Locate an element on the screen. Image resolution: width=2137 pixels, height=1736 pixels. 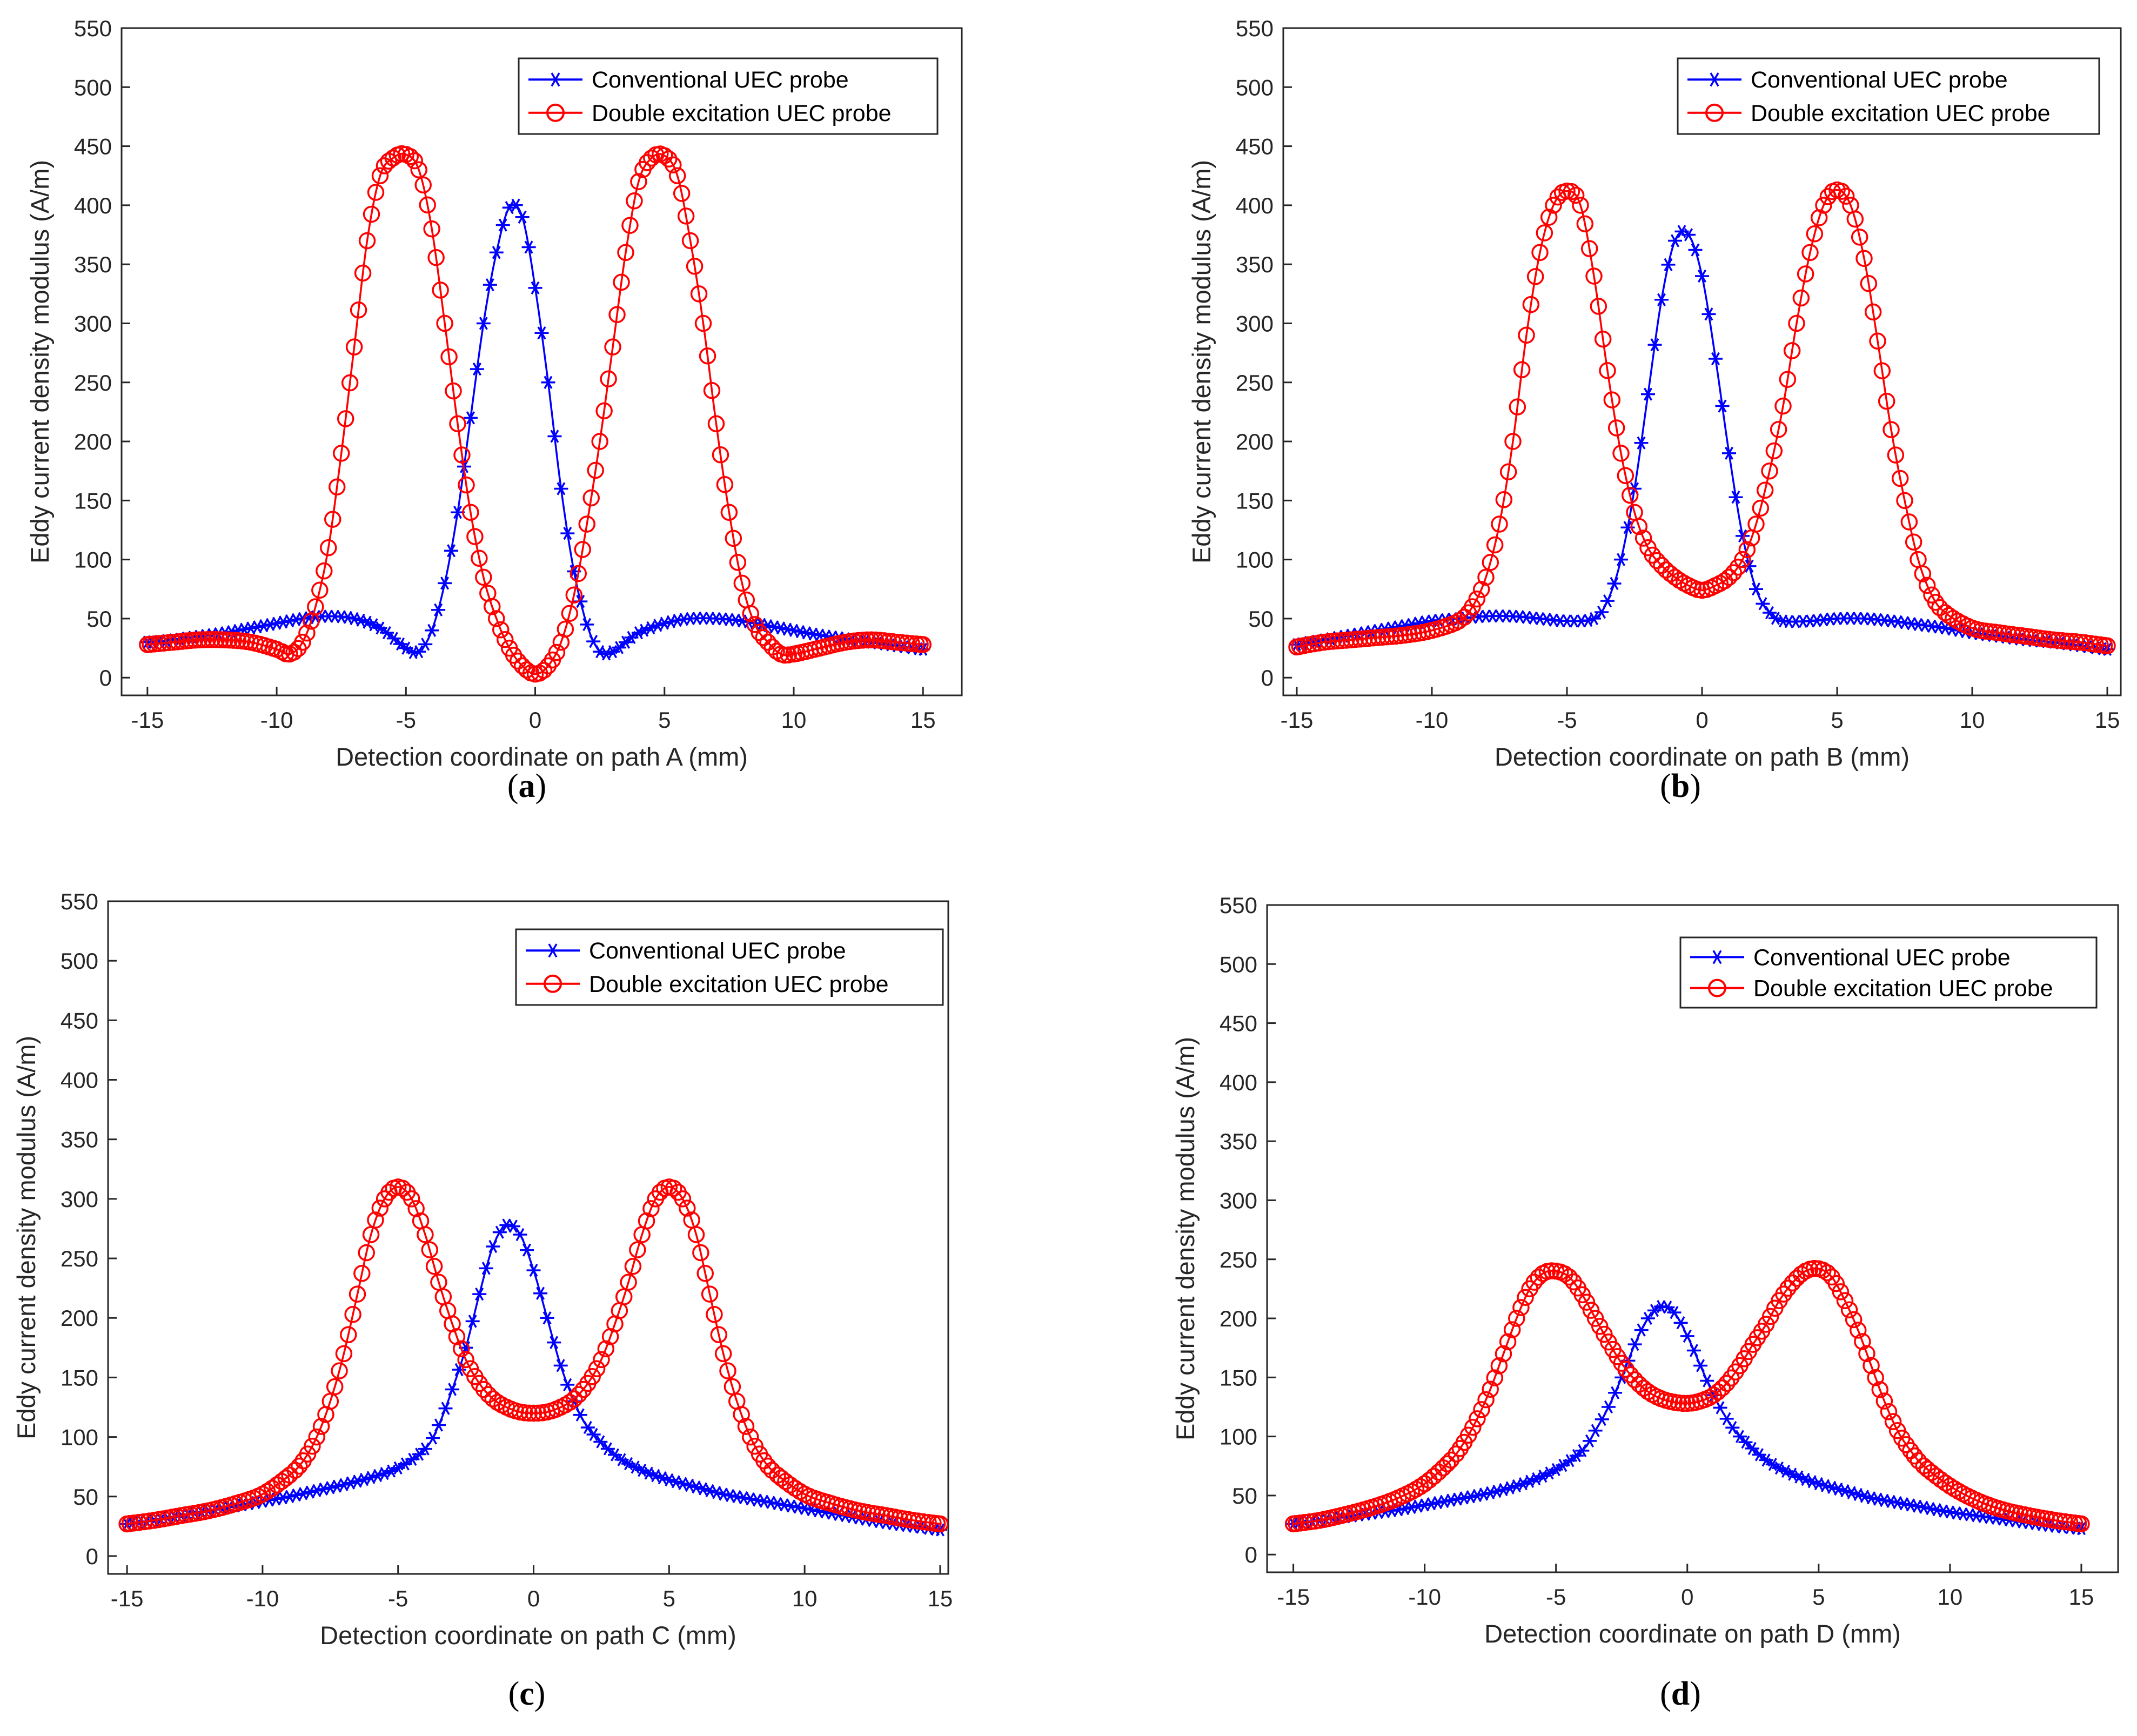
x-tick-label: -10 is located at coordinates (1432, 720).